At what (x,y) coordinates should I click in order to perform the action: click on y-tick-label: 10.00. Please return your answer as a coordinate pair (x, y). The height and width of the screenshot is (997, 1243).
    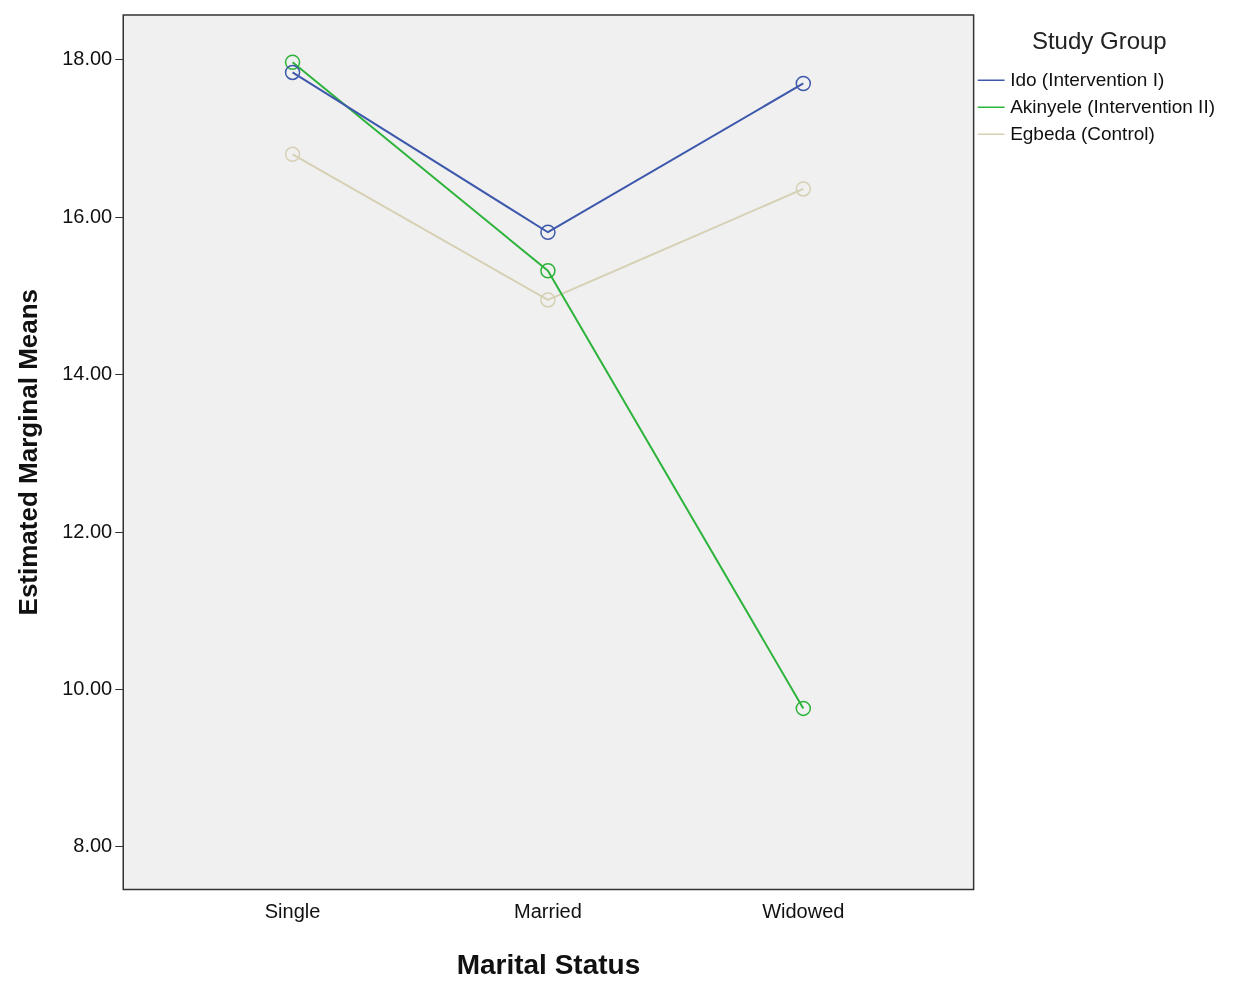
    Looking at the image, I should click on (87, 688).